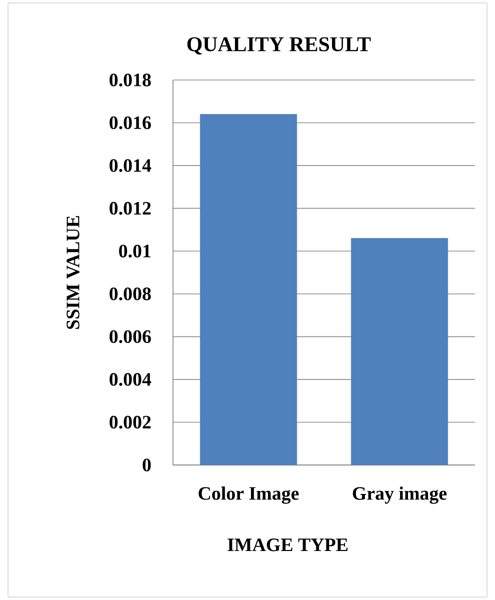 The image size is (495, 600). What do you see at coordinates (130, 208) in the screenshot?
I see `y-tick-label: 0.012` at bounding box center [130, 208].